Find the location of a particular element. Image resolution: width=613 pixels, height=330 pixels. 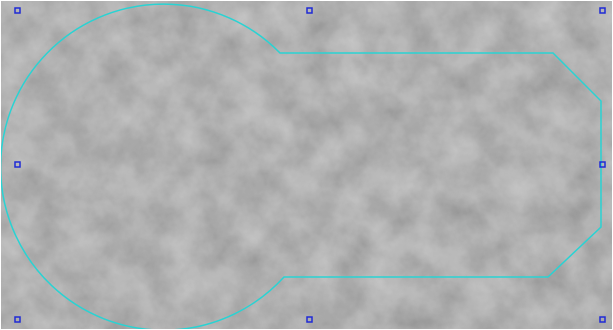

handle-top-left is located at coordinates (17, 10).